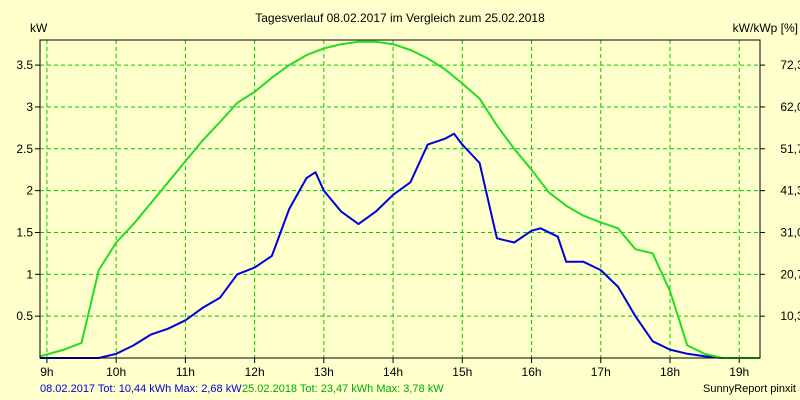 The image size is (800, 400). What do you see at coordinates (29, 274) in the screenshot?
I see `y-tick-label-left: 1` at bounding box center [29, 274].